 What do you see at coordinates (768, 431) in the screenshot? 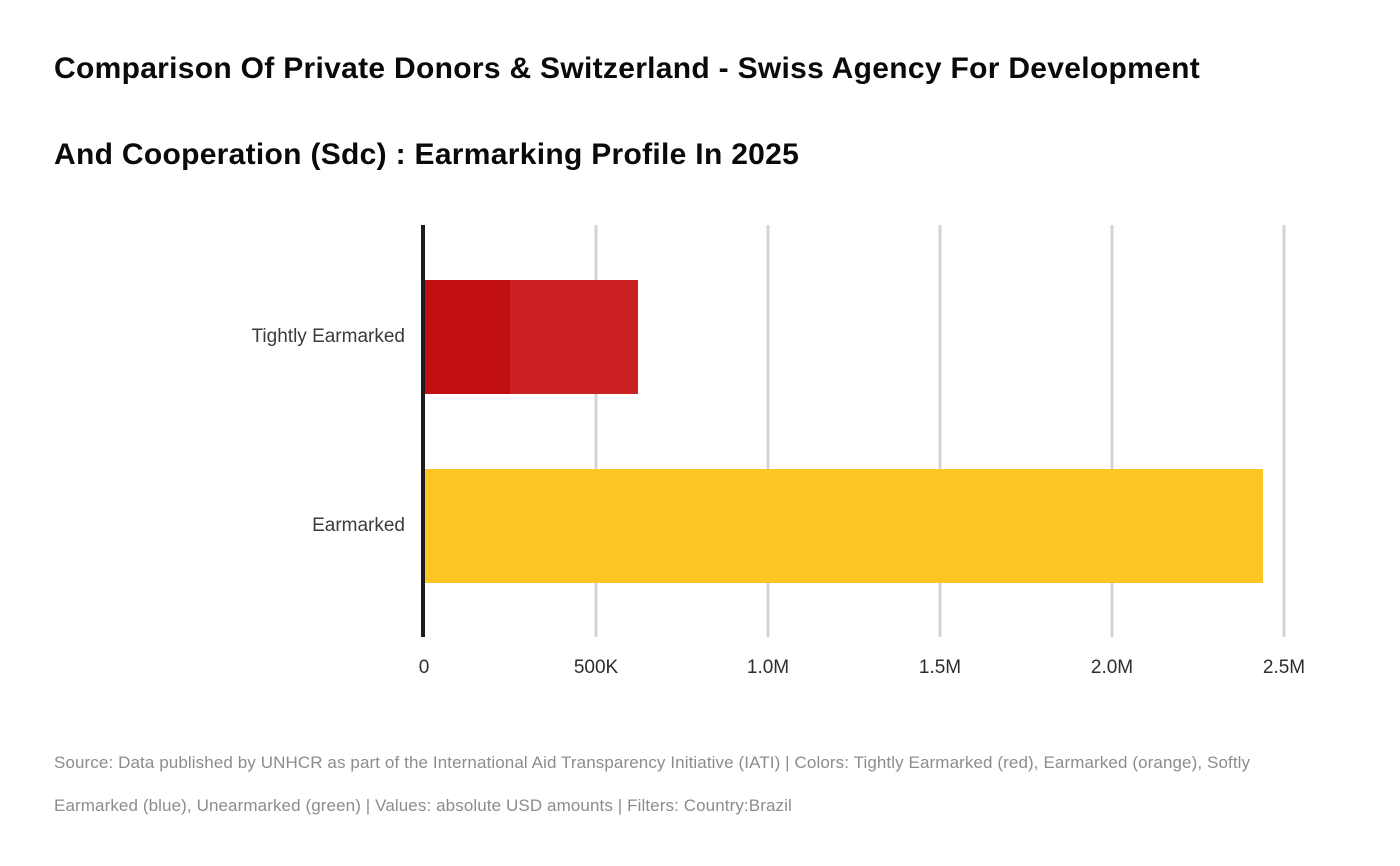
I see `x-gridline-1-0m` at bounding box center [768, 431].